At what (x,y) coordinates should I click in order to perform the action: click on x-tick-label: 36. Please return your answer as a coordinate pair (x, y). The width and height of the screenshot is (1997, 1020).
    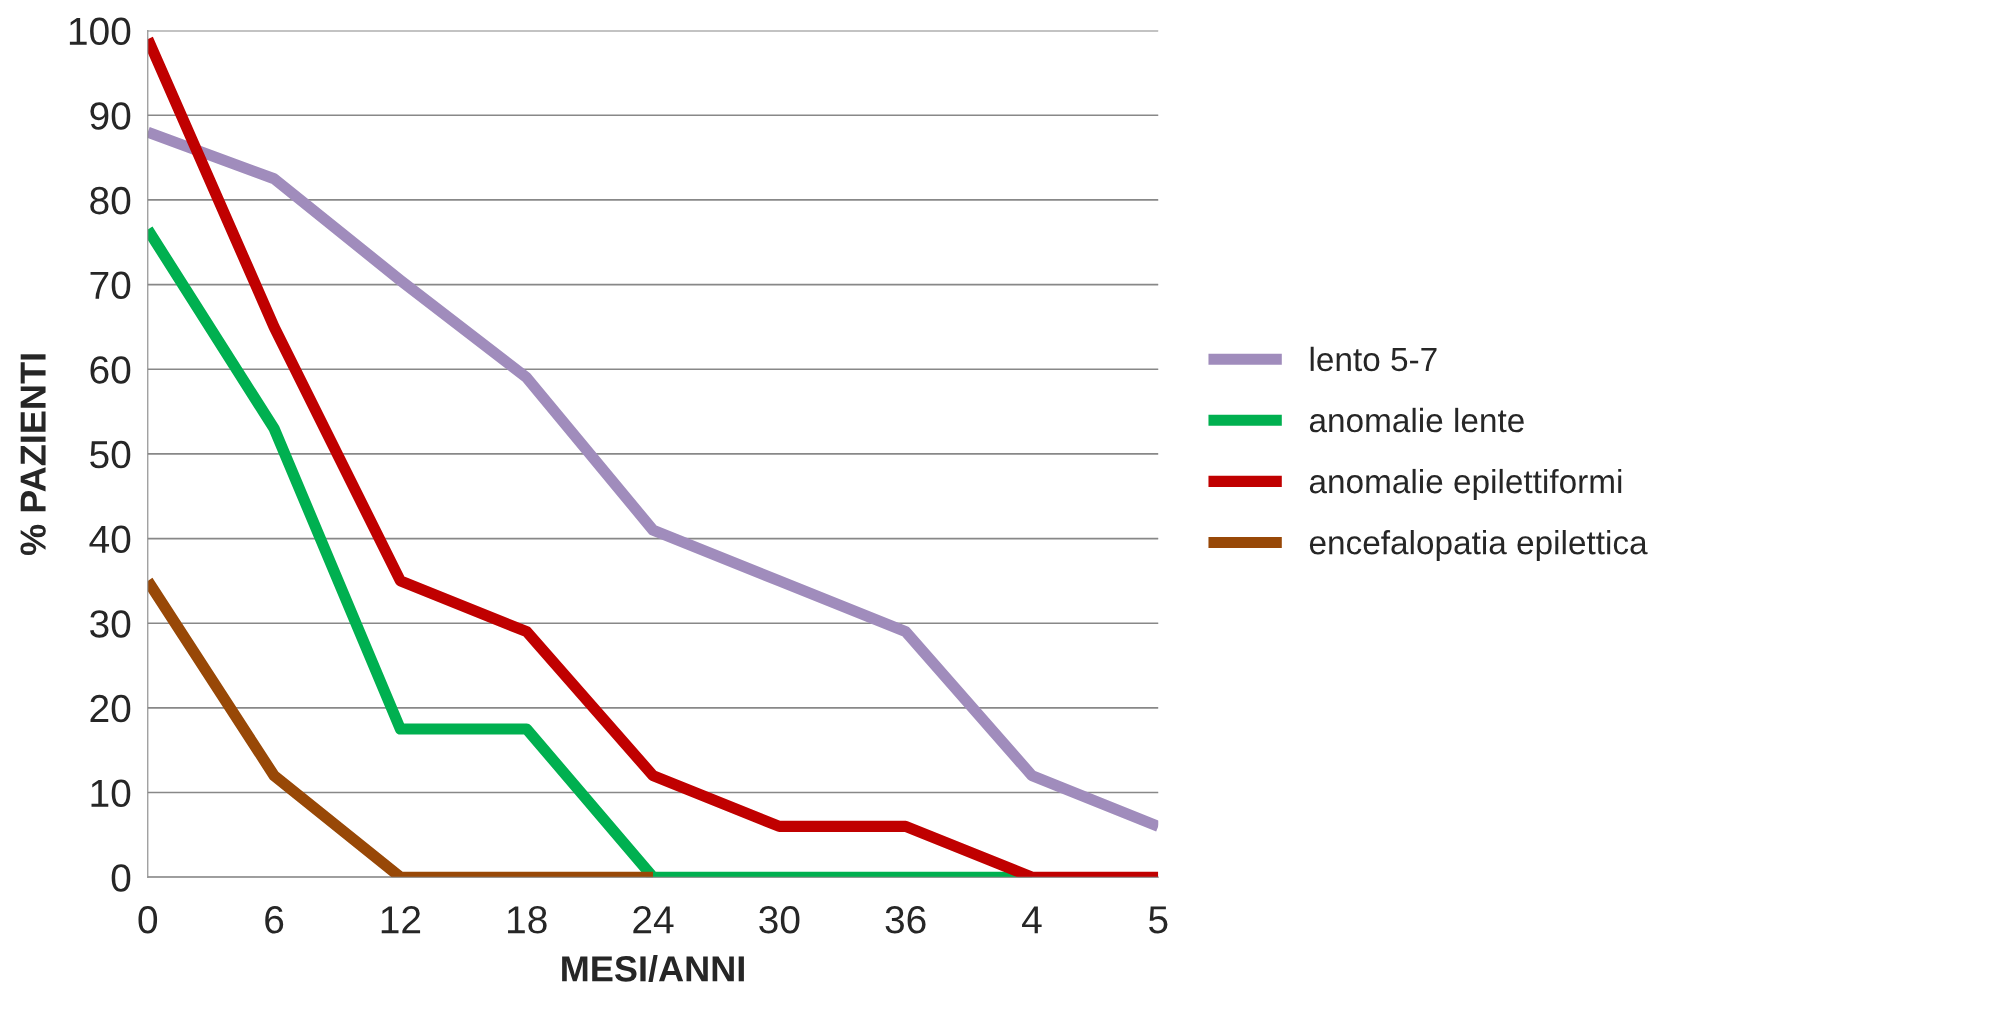
    Looking at the image, I should click on (905, 920).